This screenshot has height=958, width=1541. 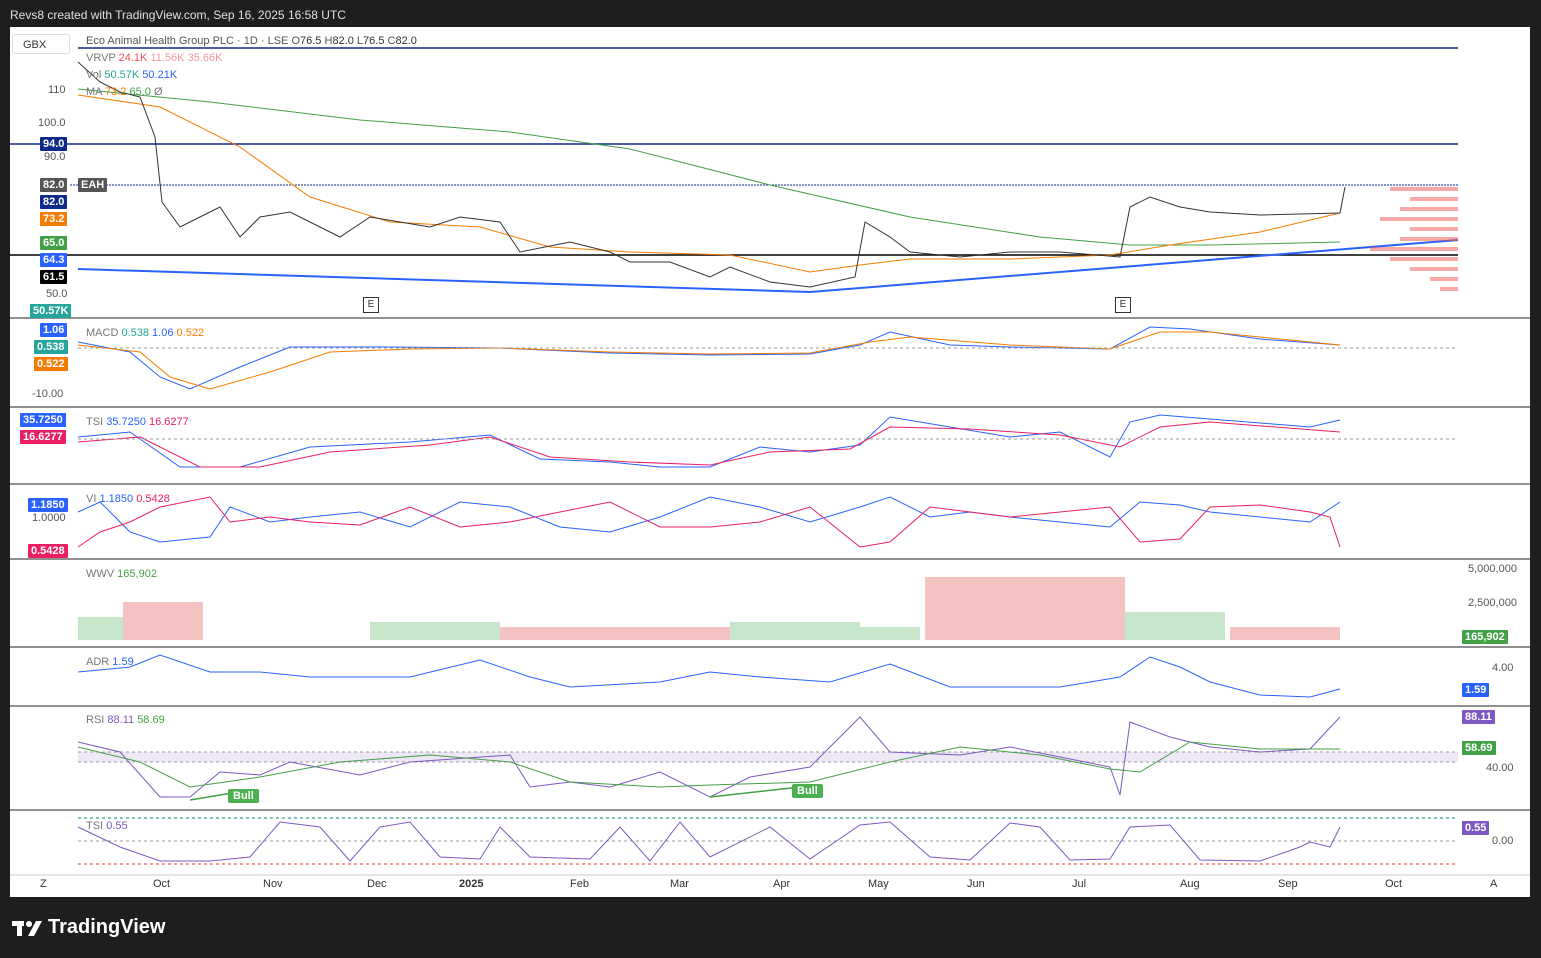 What do you see at coordinates (471, 884) in the screenshot?
I see `month-label: 2025` at bounding box center [471, 884].